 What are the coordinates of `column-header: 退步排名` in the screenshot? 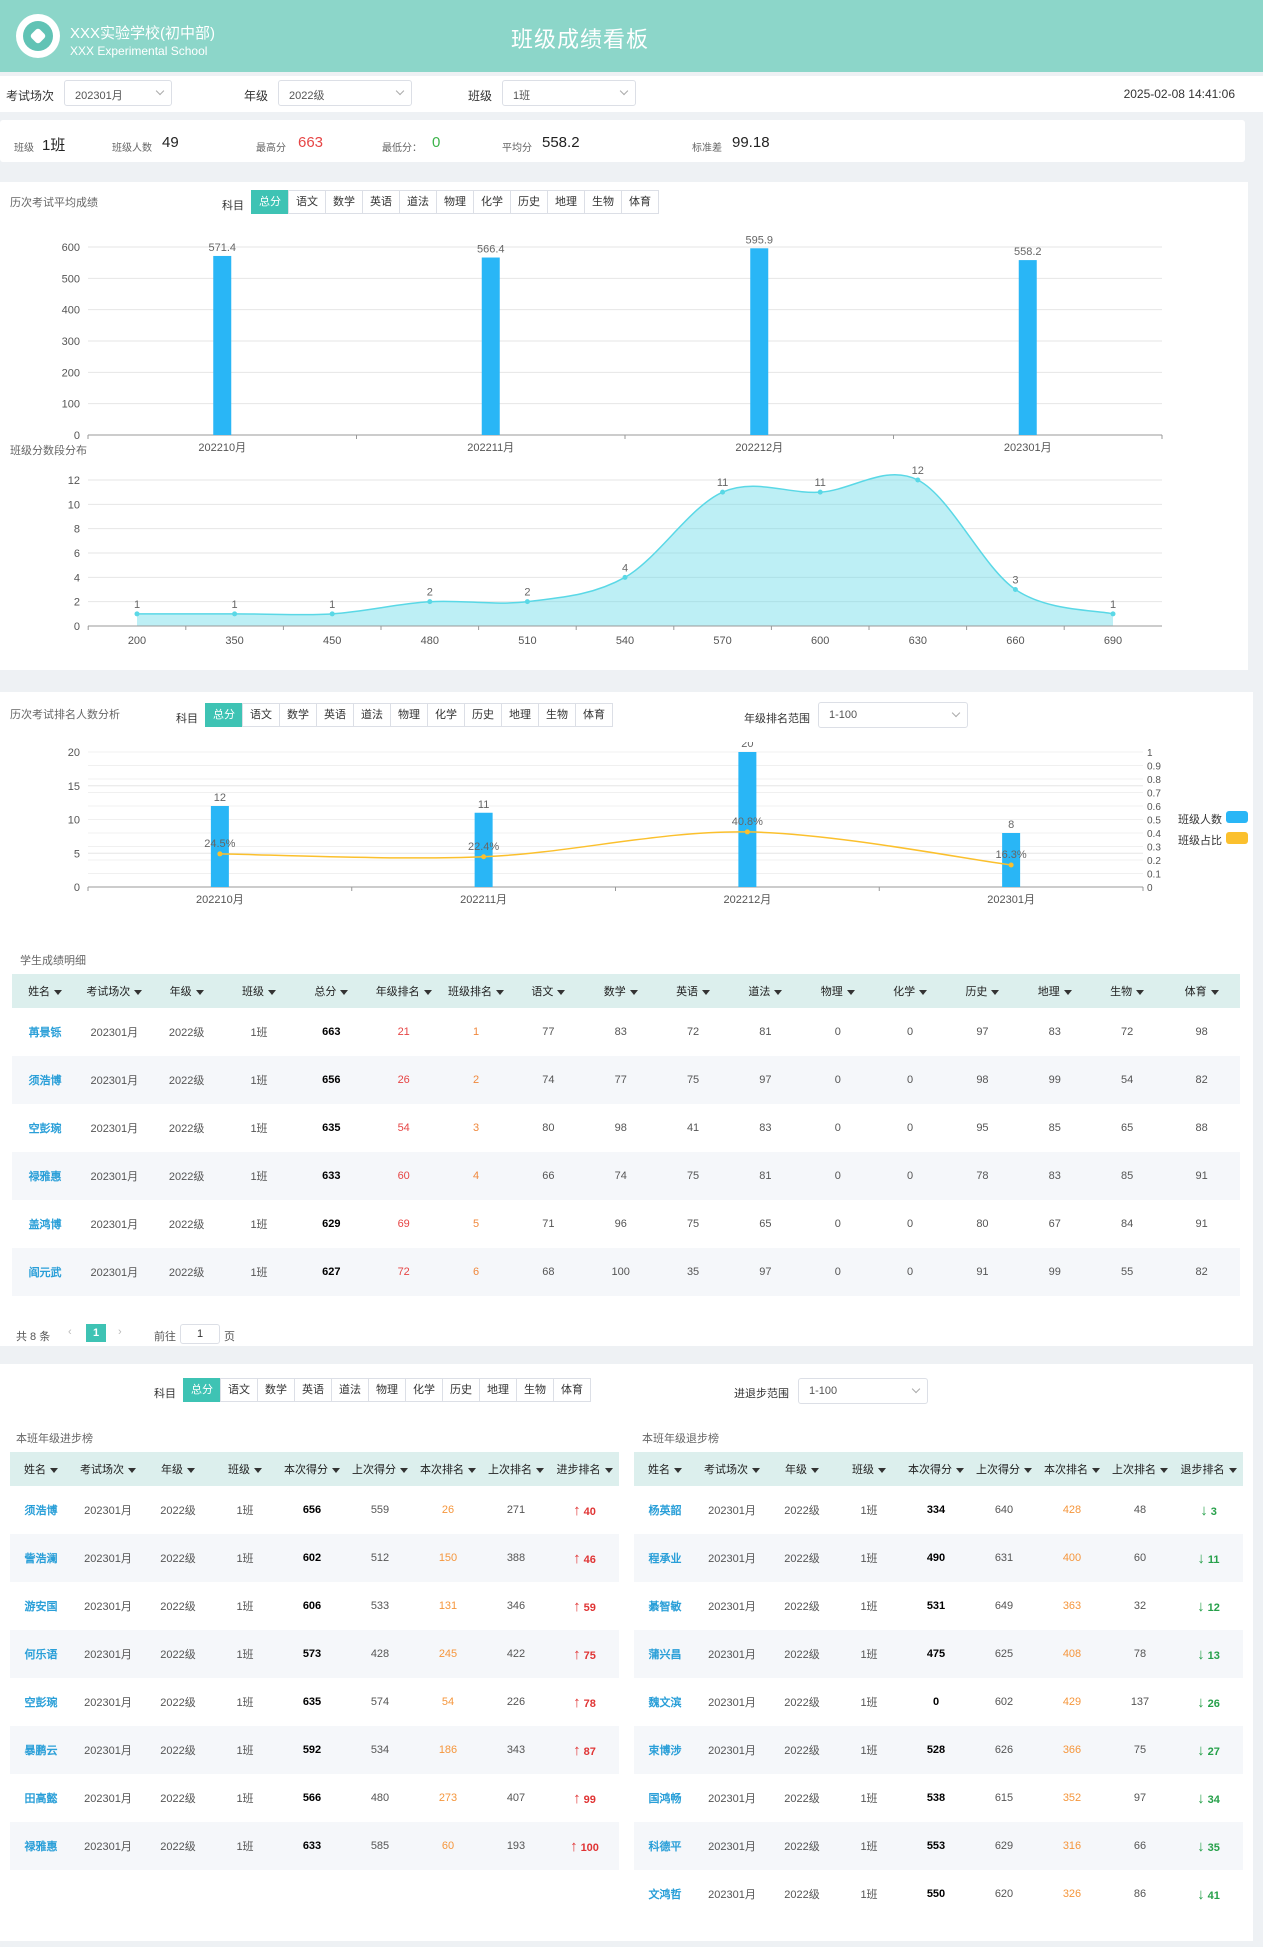 It's located at (1208, 1469).